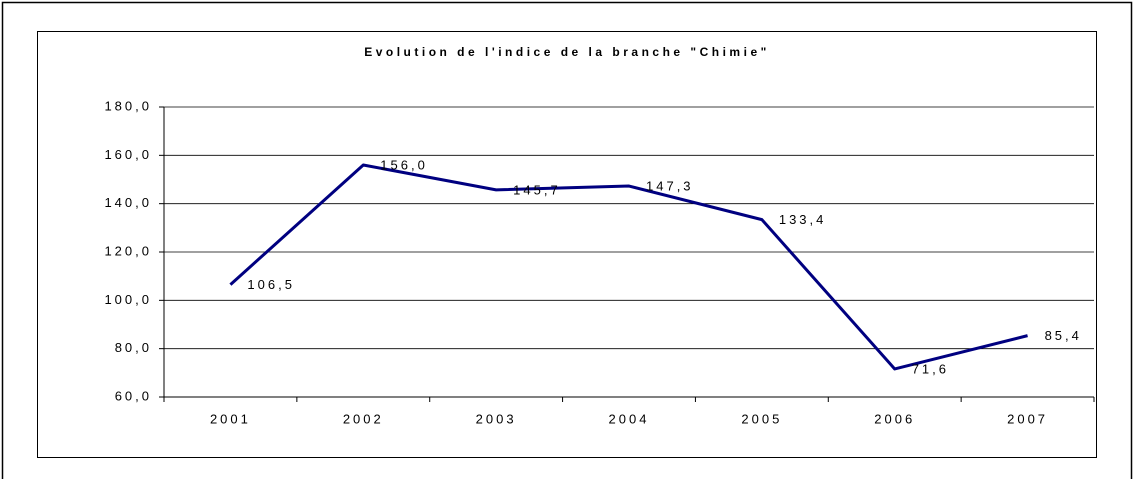 This screenshot has width=1134, height=479. Describe the element at coordinates (128, 299) in the screenshot. I see `y-tick-label: 100,0` at that location.